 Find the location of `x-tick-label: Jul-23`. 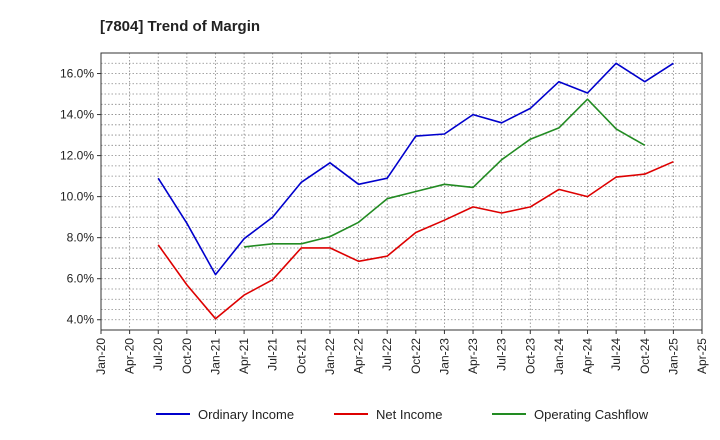

x-tick-label: Jul-23 is located at coordinates (502, 354).